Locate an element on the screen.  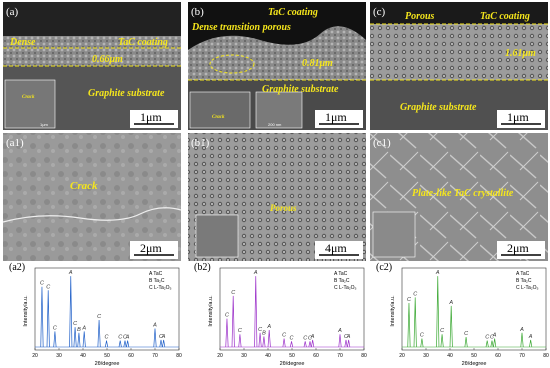
thickness: 0.81μm is located at coordinates (317, 63).